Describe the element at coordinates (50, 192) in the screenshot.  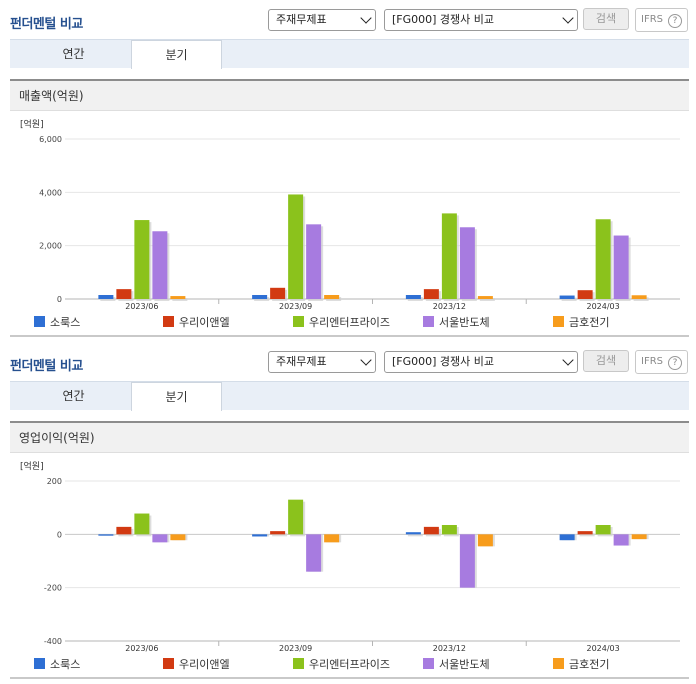
I see `y-tick-label: 4,000` at that location.